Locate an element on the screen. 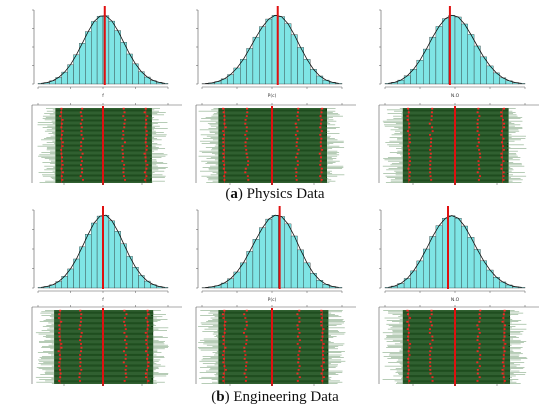 This screenshot has height=412, width=550. interval-band is located at coordinates (273, 347).